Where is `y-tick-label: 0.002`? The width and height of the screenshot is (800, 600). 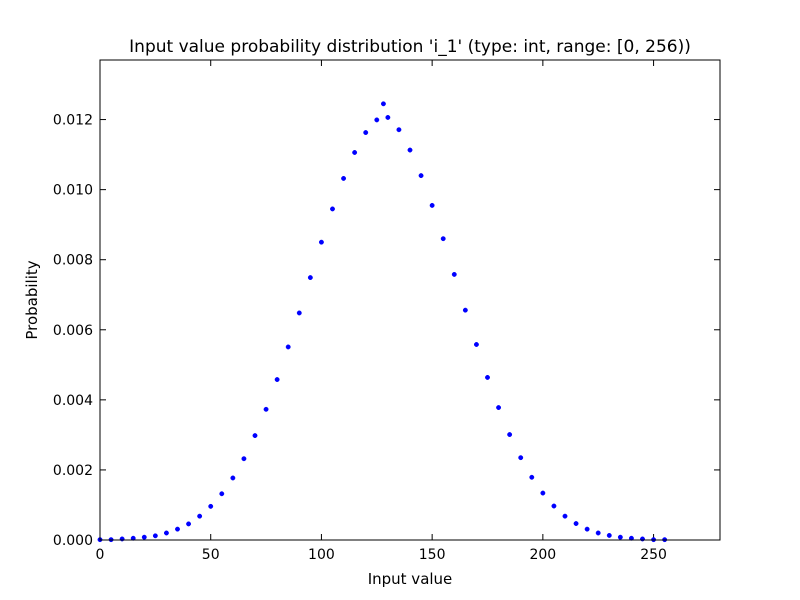
y-tick-label: 0.002 is located at coordinates (73, 471).